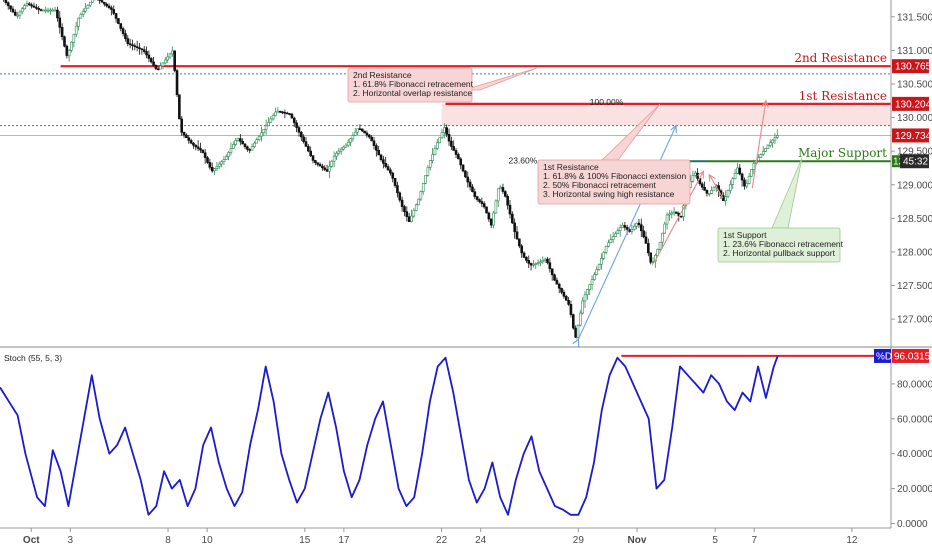  What do you see at coordinates (914, 152) in the screenshot?
I see `price-tick-label-5: 129.500` at bounding box center [914, 152].